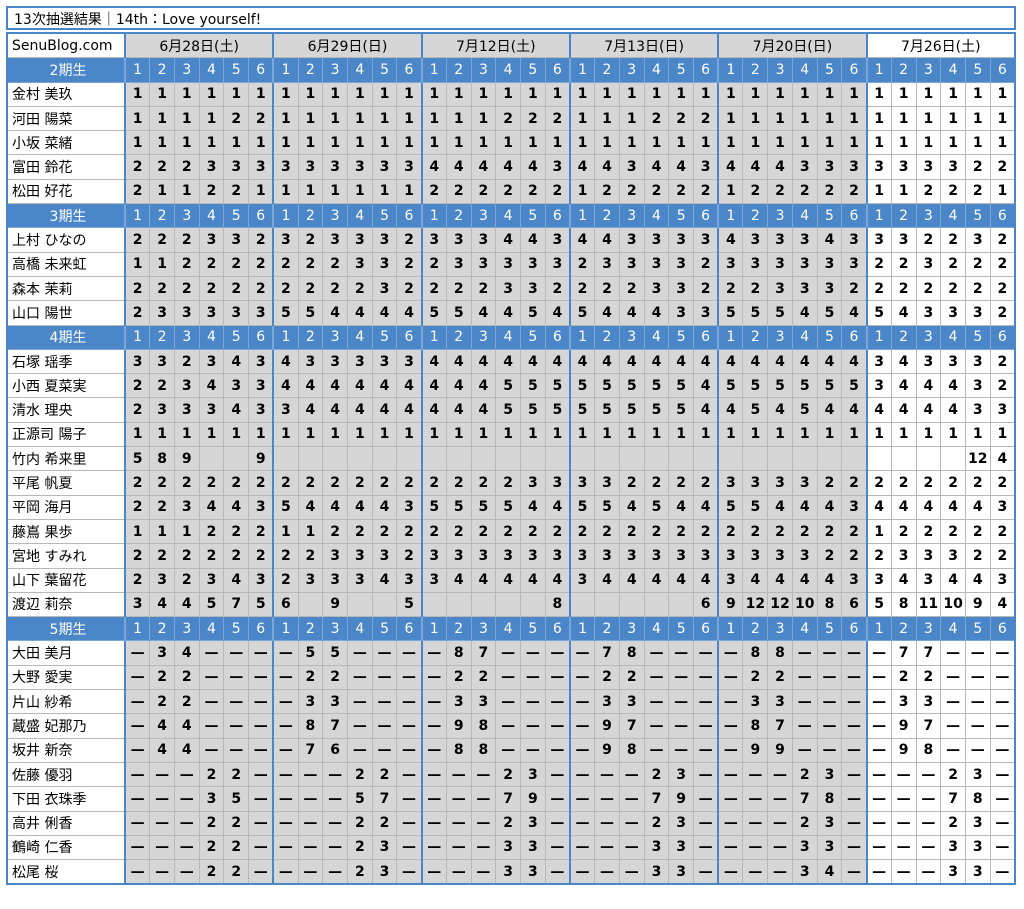 The width and height of the screenshot is (1024, 909). What do you see at coordinates (384, 337) in the screenshot?
I see `slot-number: 5` at bounding box center [384, 337].